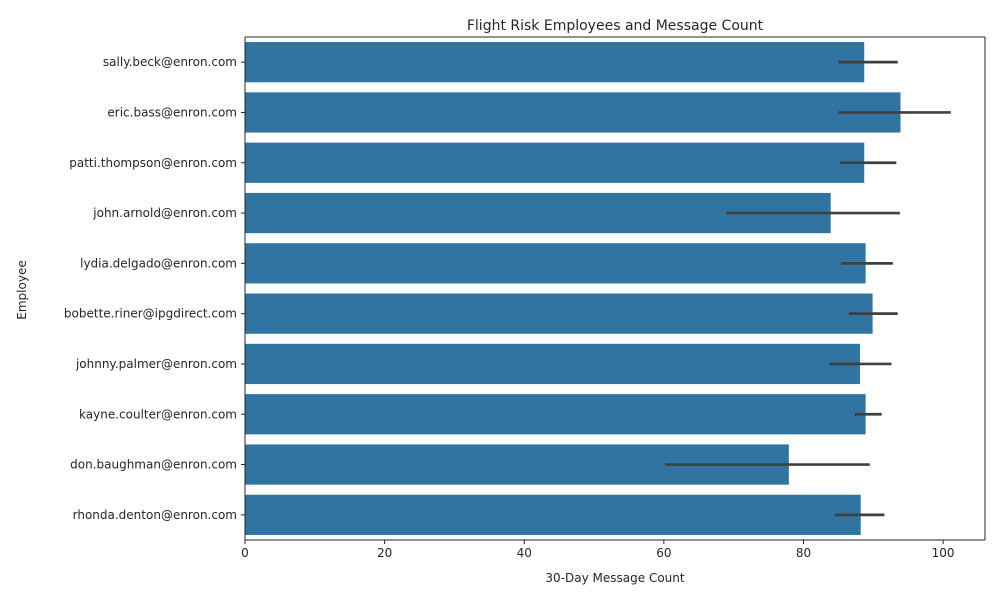  I want to click on y-tick-label: don.baughman@enron.com, so click(153, 465).